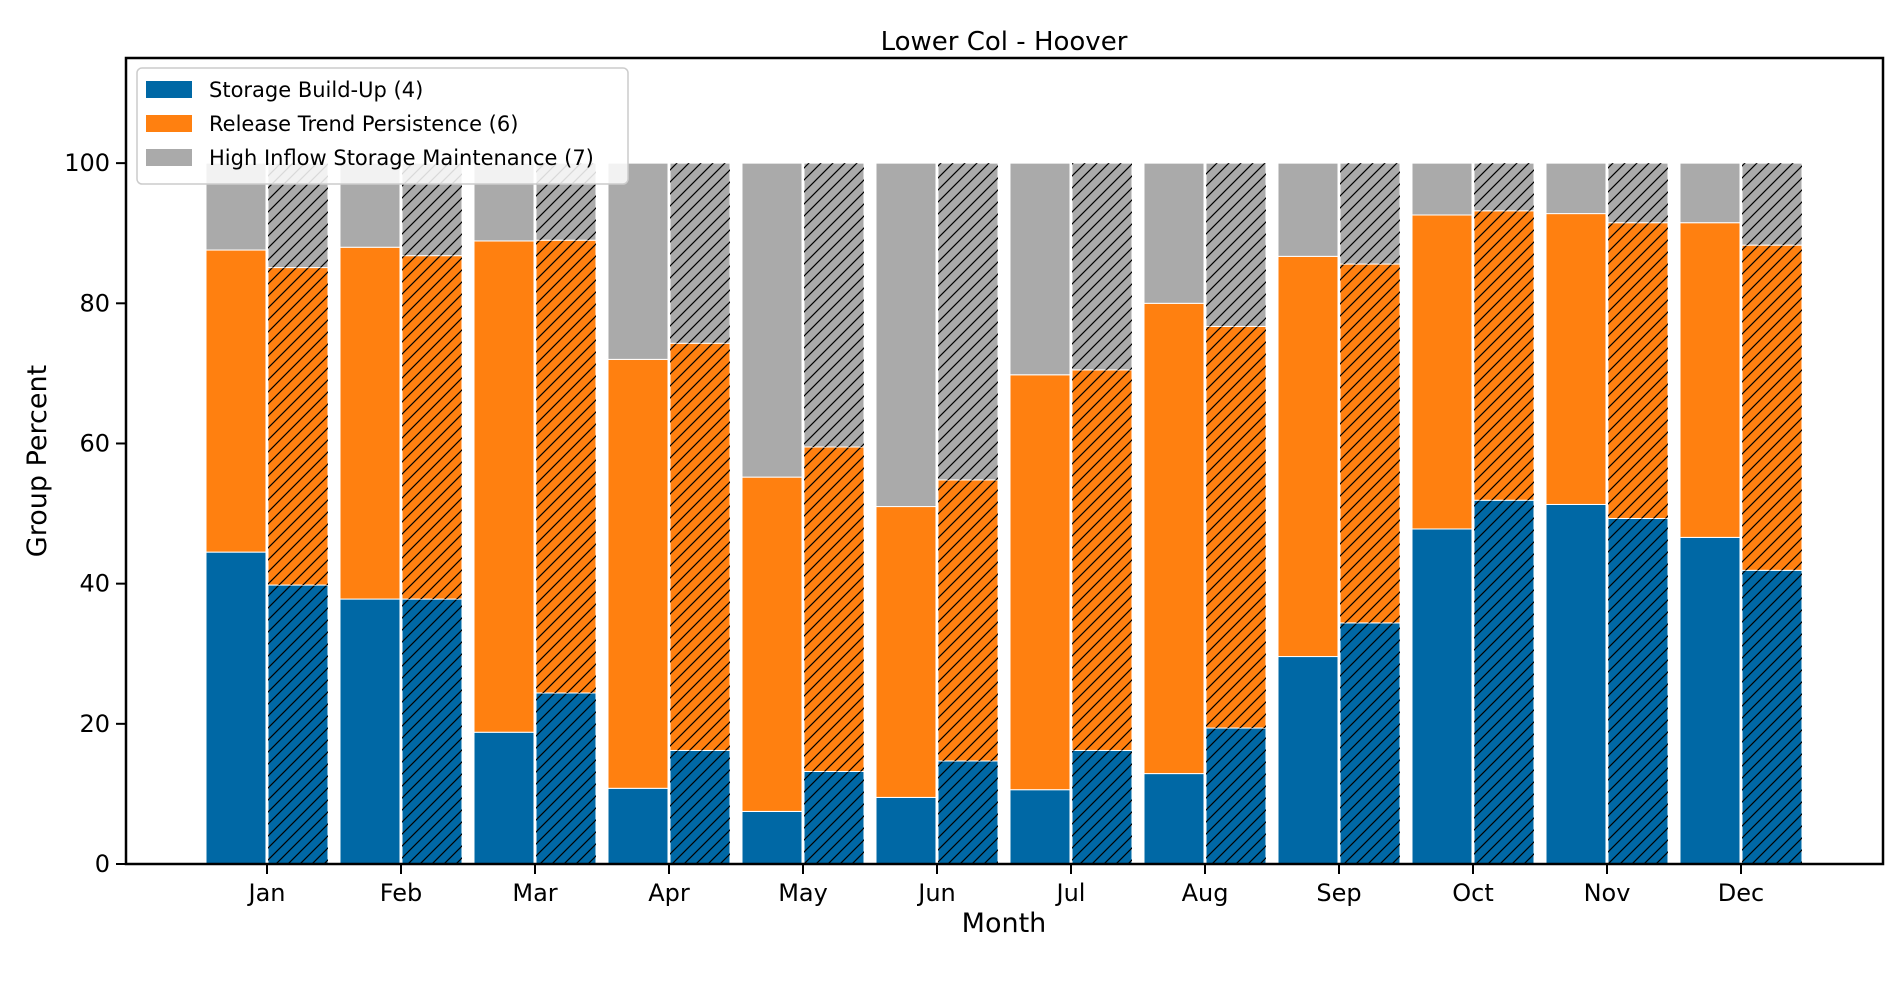 The width and height of the screenshot is (1900, 1000). What do you see at coordinates (401, 893) in the screenshot?
I see `x-tick-label: Feb` at bounding box center [401, 893].